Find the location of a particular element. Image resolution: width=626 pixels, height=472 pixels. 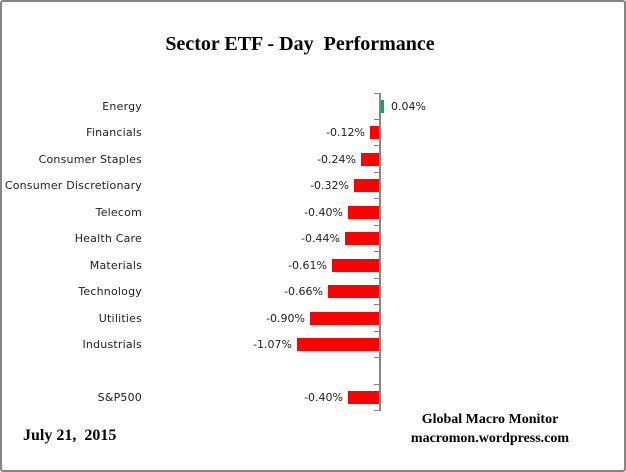

bar-s-p500 is located at coordinates (363, 398).